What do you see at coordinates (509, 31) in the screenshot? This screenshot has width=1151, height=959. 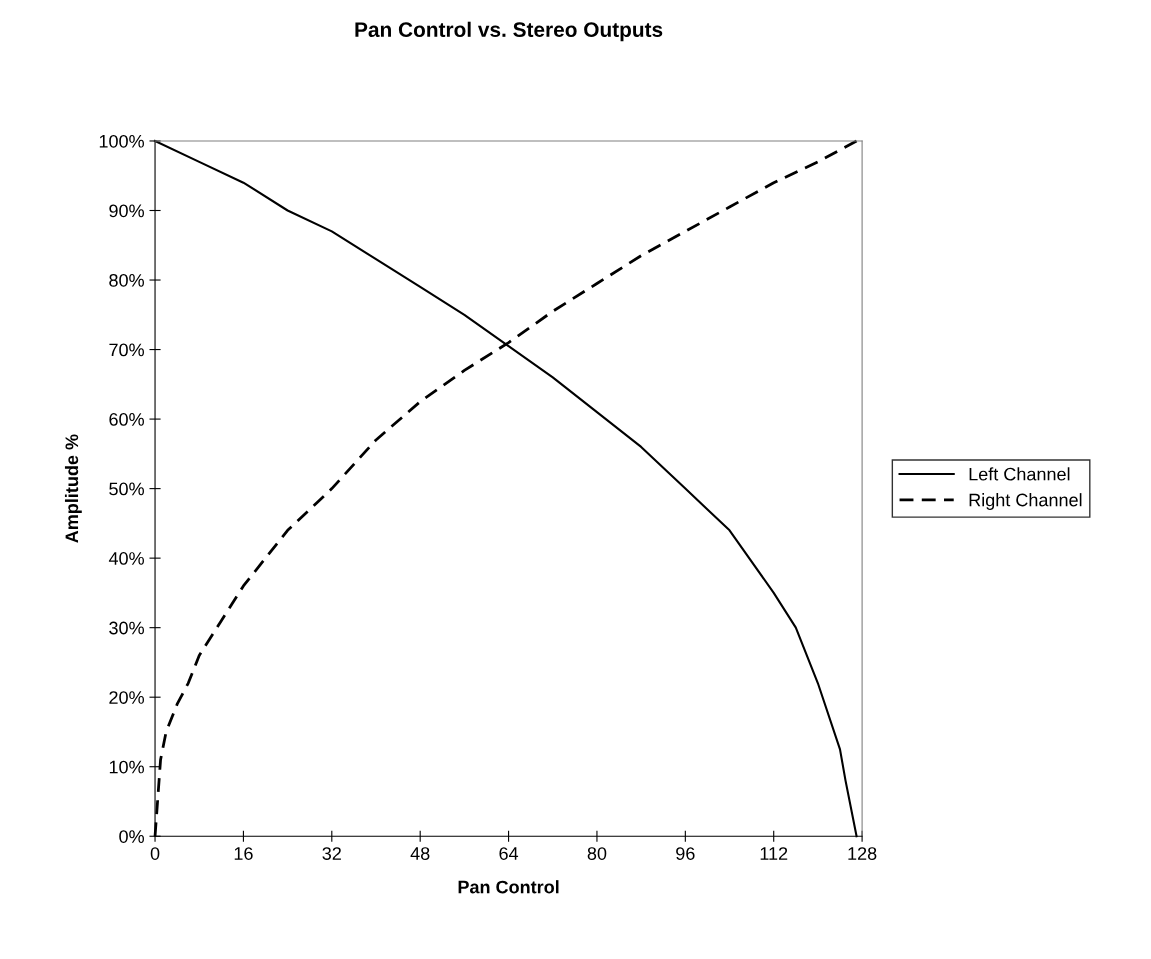 I see `chart-title: Pan Control vs. Stereo Outputs` at bounding box center [509, 31].